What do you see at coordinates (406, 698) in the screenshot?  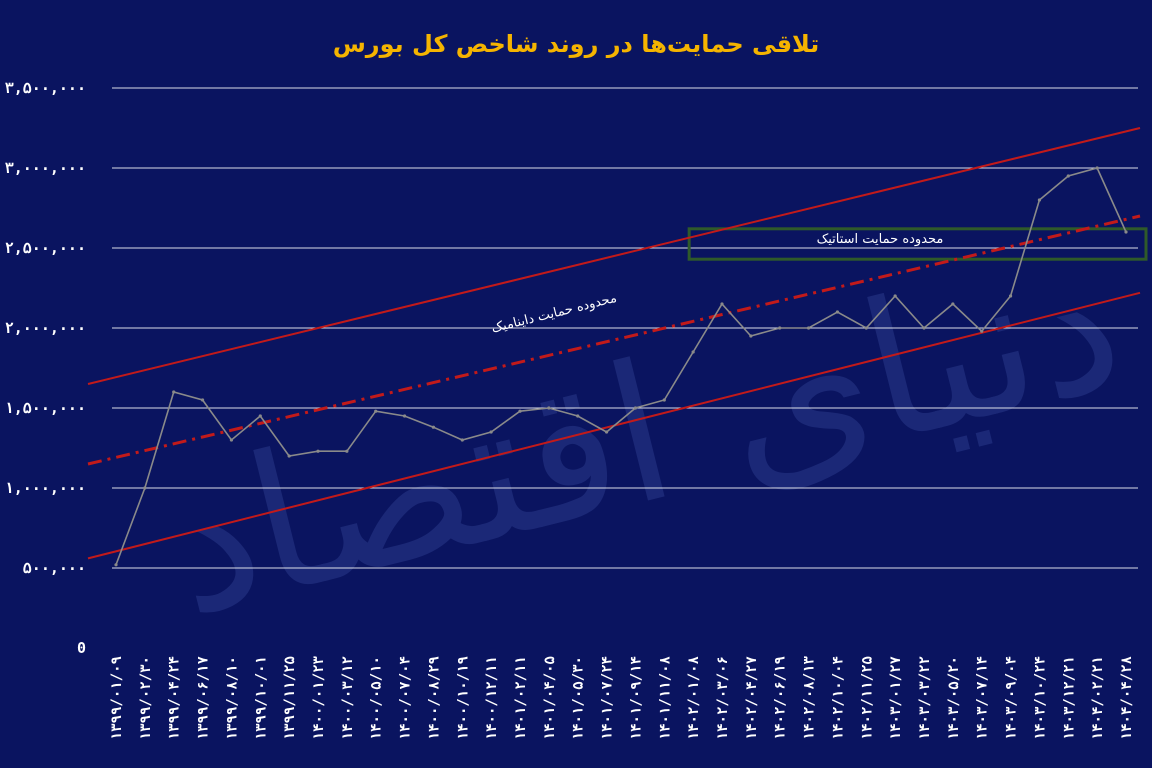 I see `x-tick-label: ۱۴۰۰/۰۷/۰۴` at bounding box center [406, 698].